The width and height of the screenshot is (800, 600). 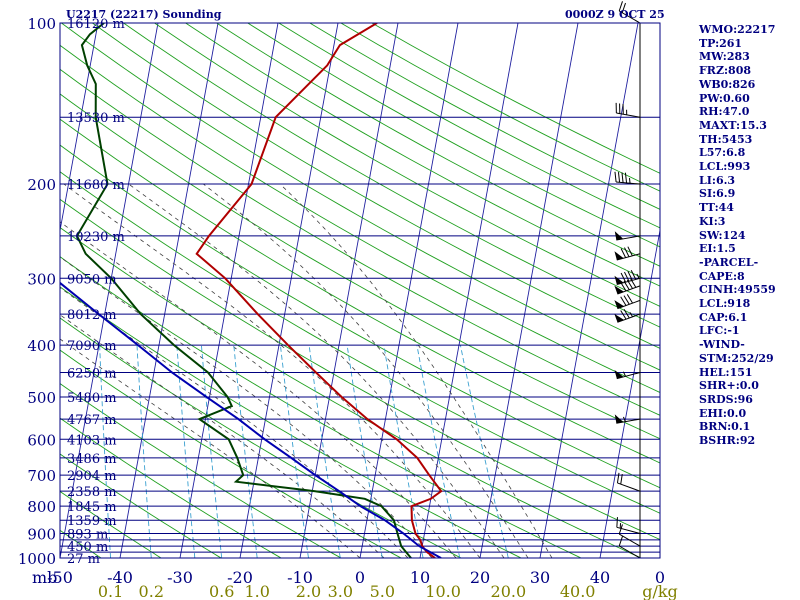 What do you see at coordinates (110, 591) in the screenshot?
I see `mixing-ratio-label: 0.1` at bounding box center [110, 591].